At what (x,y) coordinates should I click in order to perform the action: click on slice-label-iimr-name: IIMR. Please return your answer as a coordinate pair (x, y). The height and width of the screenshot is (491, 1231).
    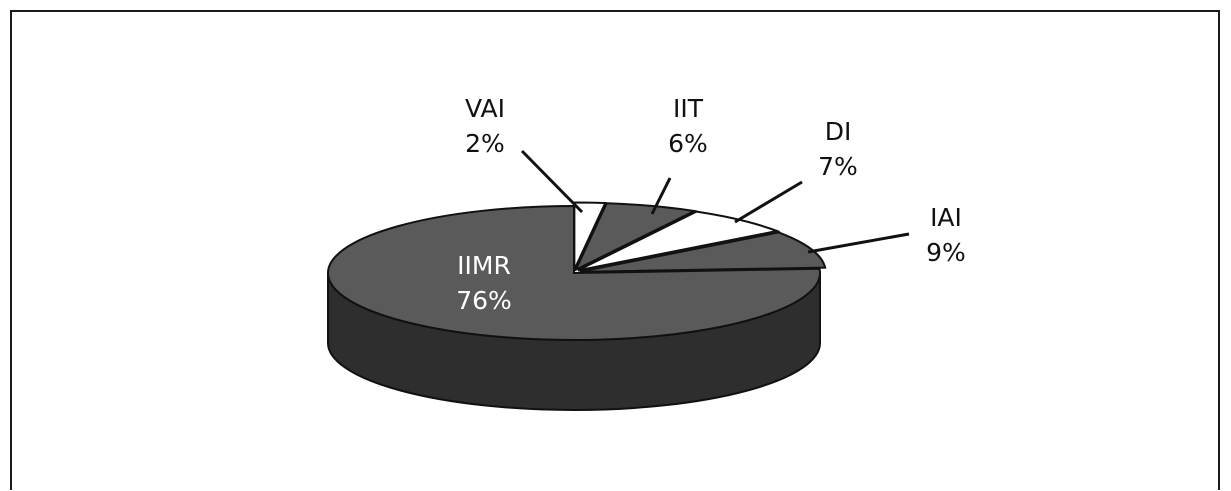
    Looking at the image, I should click on (484, 265).